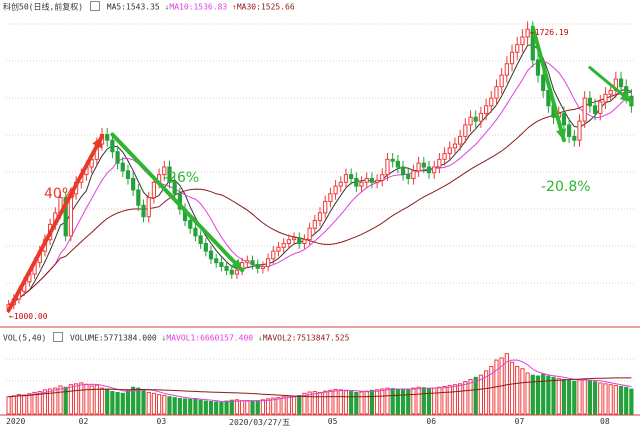 This screenshot has height=428, width=640. Describe the element at coordinates (181, 7) in the screenshot. I see `ma10-label: MA10:` at that location.